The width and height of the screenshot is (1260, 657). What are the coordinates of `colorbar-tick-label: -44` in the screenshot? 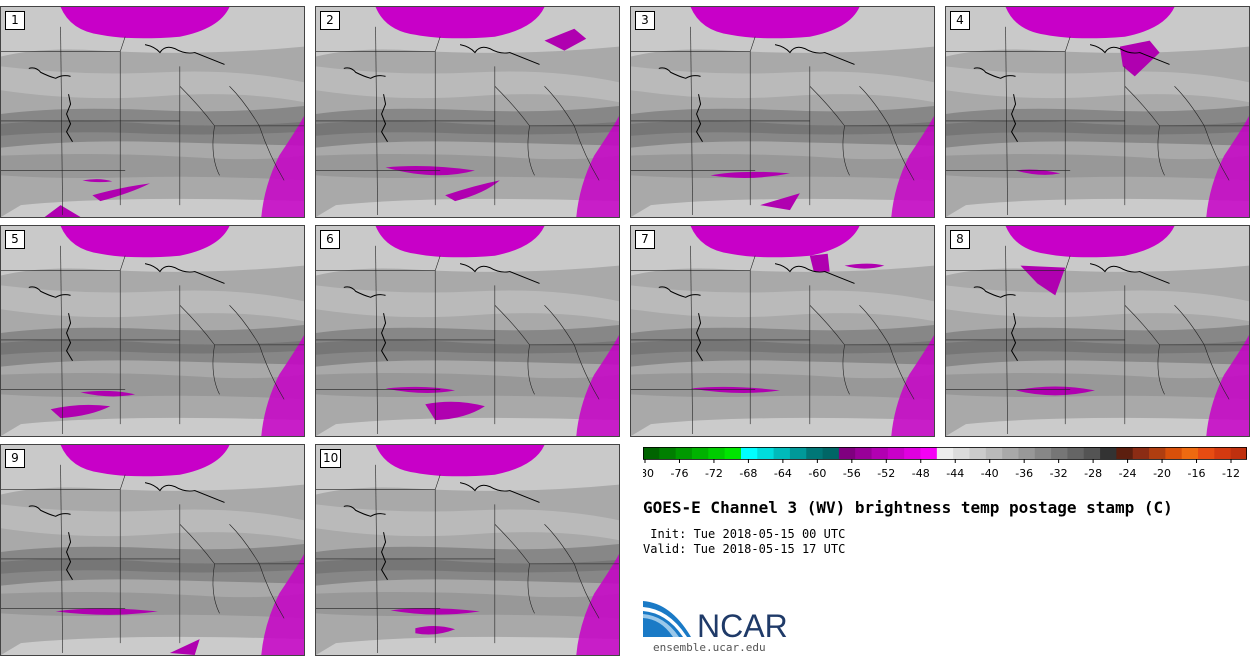 It's located at (955, 473).